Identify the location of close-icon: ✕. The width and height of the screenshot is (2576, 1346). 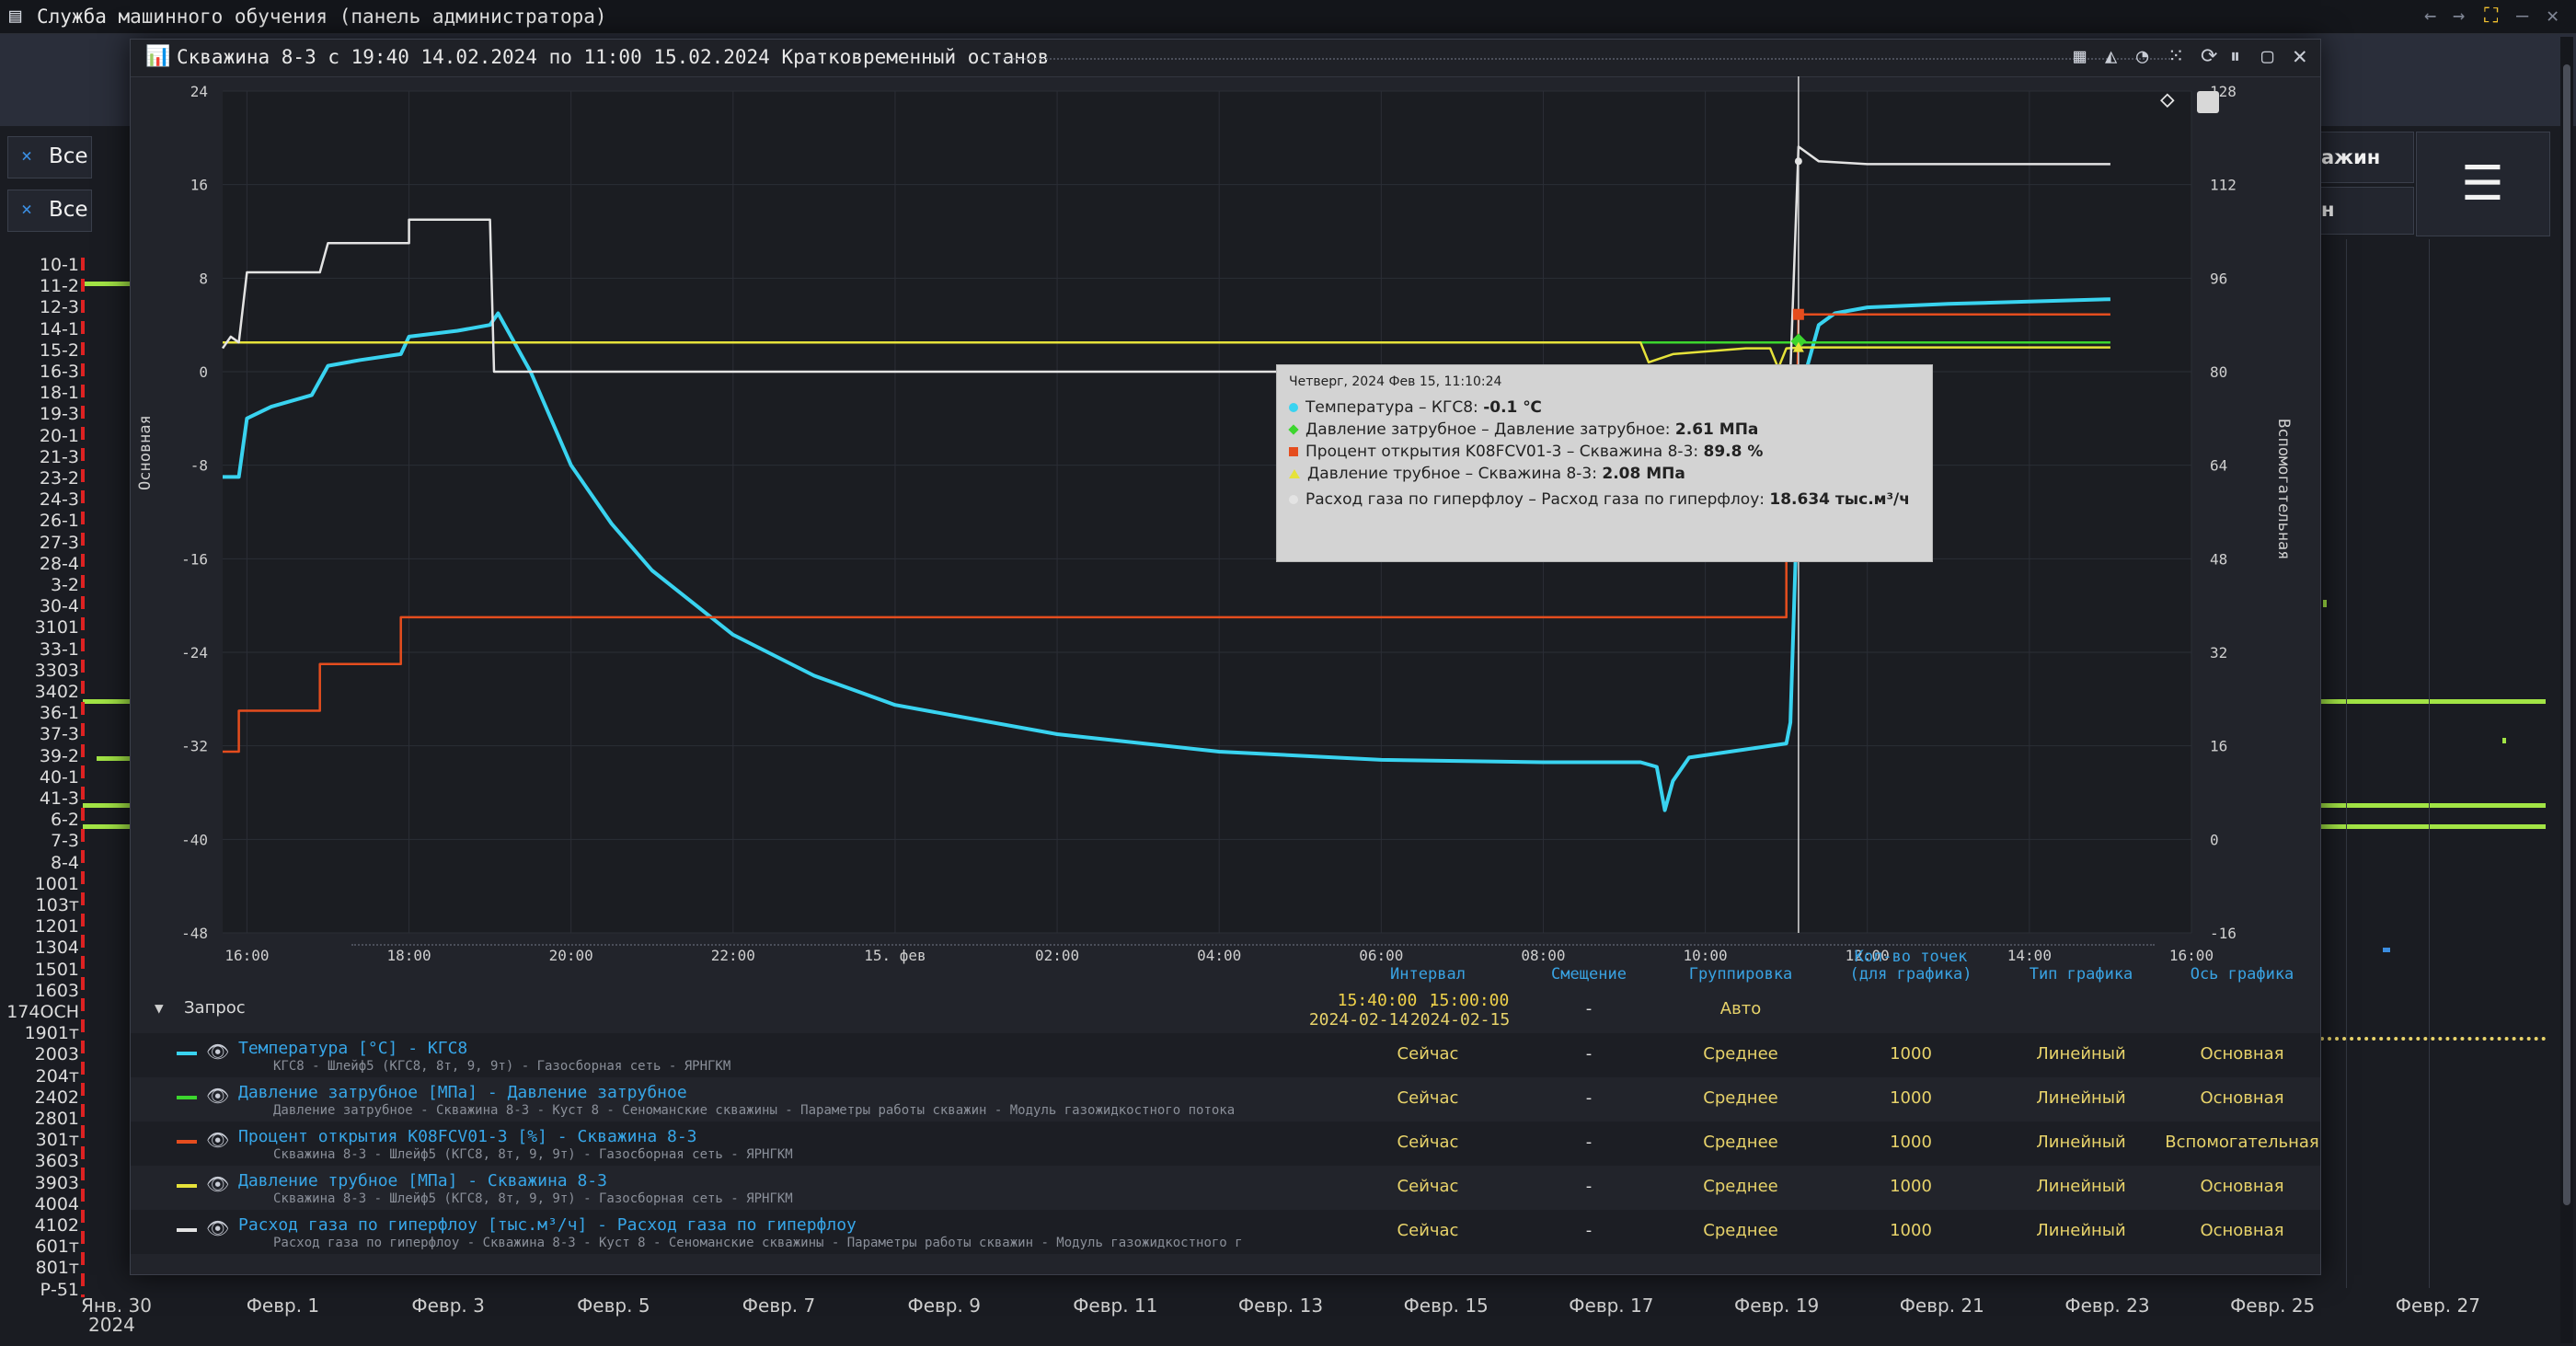
(2300, 56).